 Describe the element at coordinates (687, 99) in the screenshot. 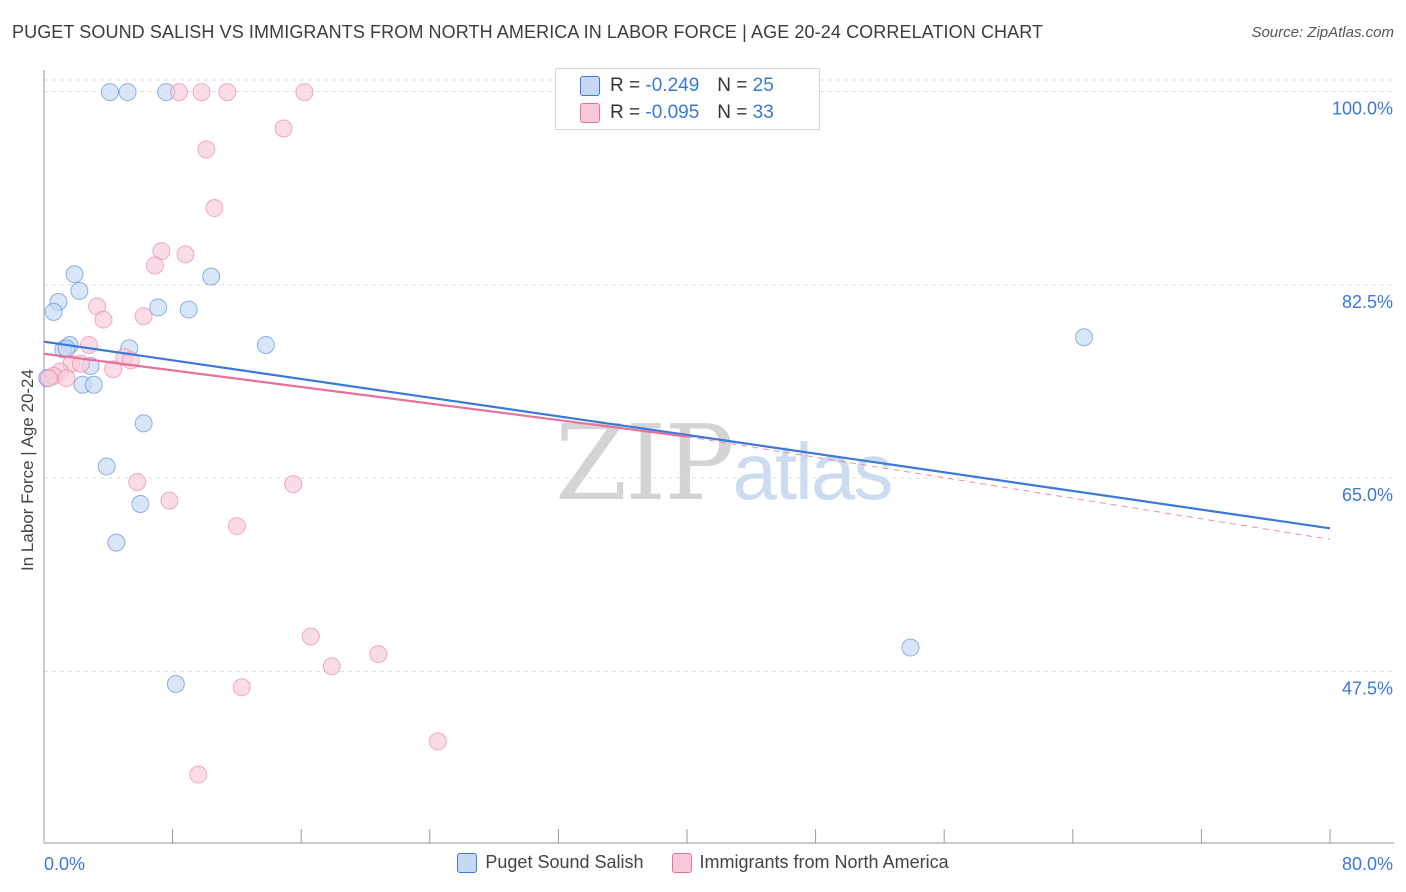

I see `stats-legend: R = -0.249 N = 25 R = -0.095 N = 33` at that location.